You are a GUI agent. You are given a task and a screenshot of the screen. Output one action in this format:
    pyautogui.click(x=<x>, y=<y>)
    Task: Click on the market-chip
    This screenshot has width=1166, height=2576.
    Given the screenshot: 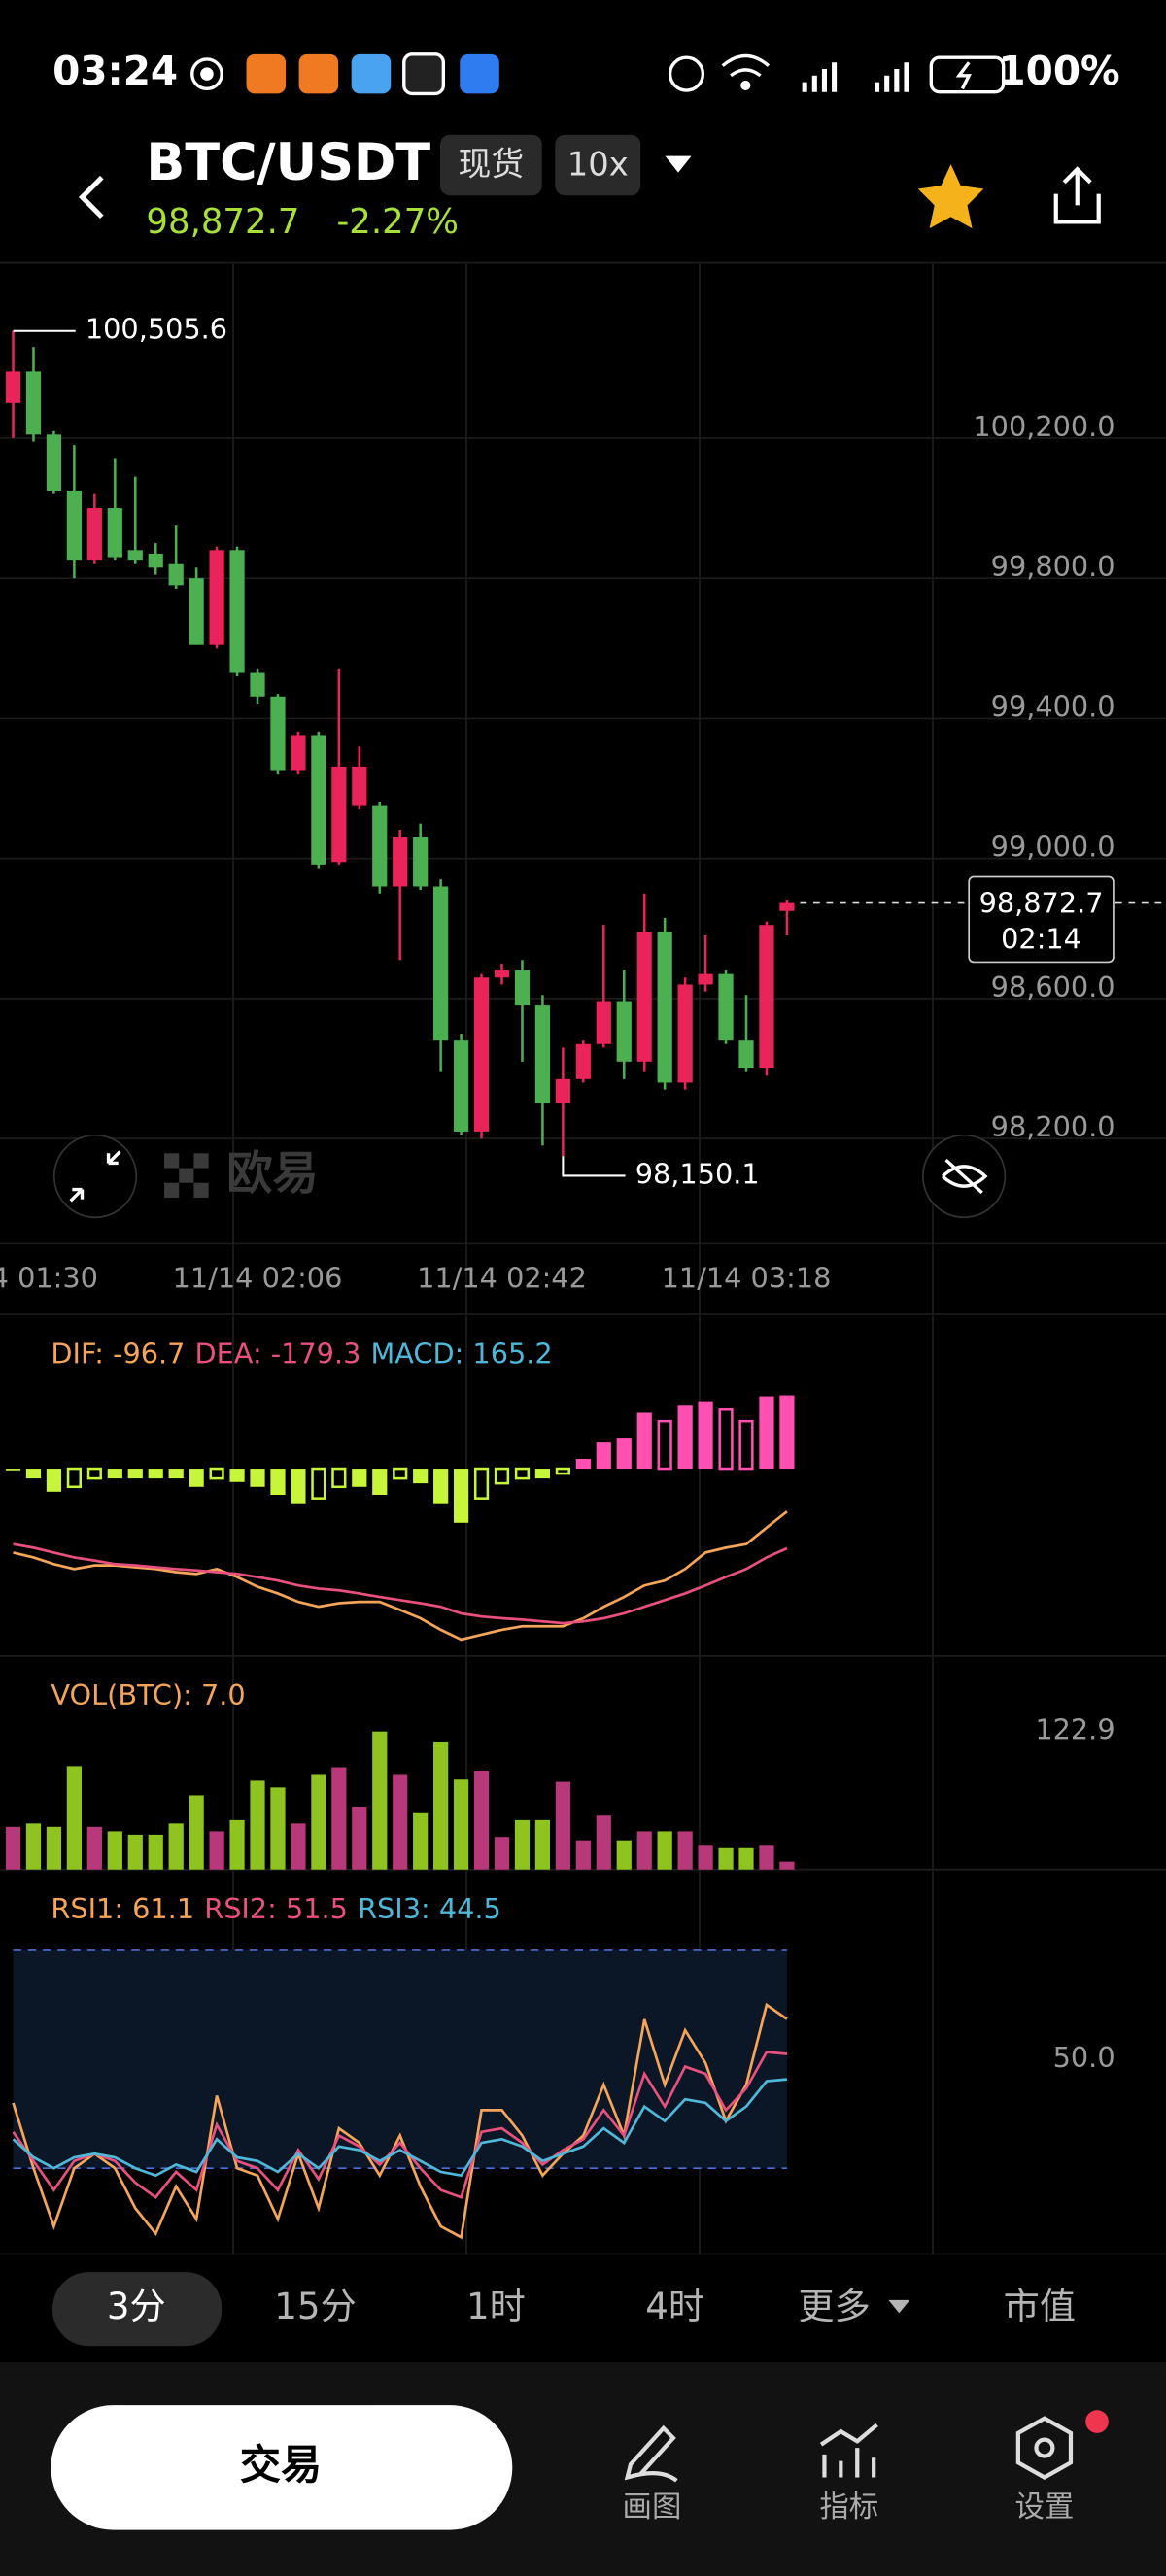 What is the action you would take?
    pyautogui.click(x=490, y=165)
    